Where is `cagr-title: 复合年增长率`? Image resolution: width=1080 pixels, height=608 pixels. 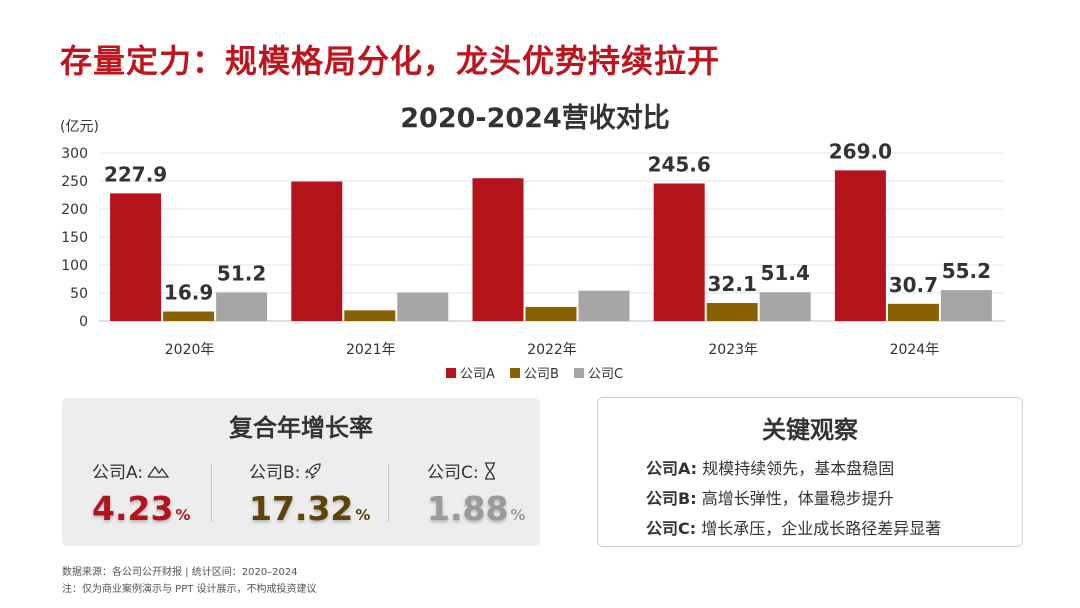 cagr-title: 复合年增长率 is located at coordinates (301, 428).